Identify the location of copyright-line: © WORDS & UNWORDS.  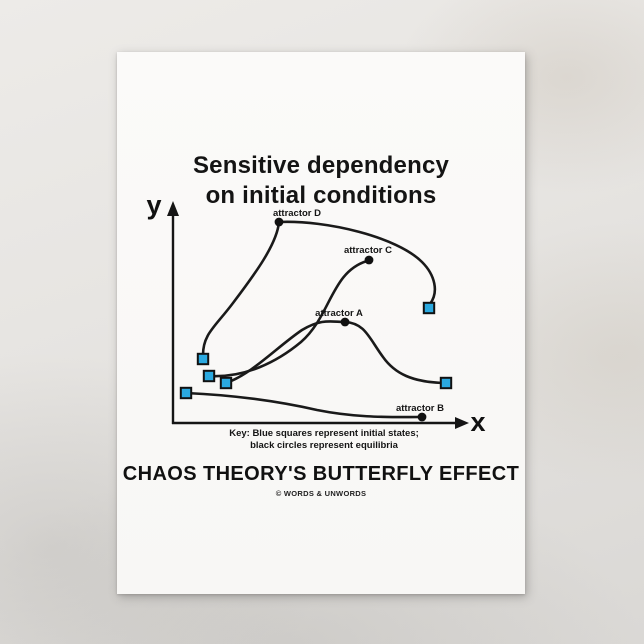
(321, 493).